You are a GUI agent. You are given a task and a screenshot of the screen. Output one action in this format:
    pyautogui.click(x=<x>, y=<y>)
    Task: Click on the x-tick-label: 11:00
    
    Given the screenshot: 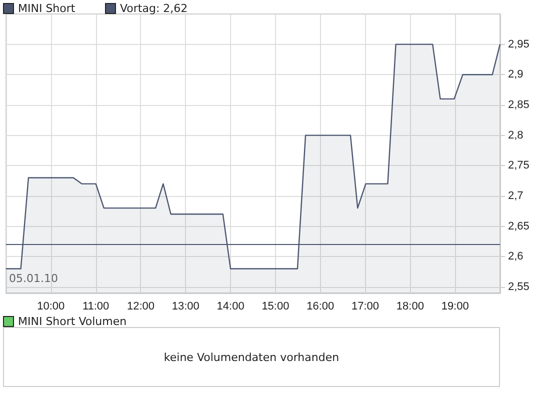 What is the action you would take?
    pyautogui.click(x=96, y=306)
    